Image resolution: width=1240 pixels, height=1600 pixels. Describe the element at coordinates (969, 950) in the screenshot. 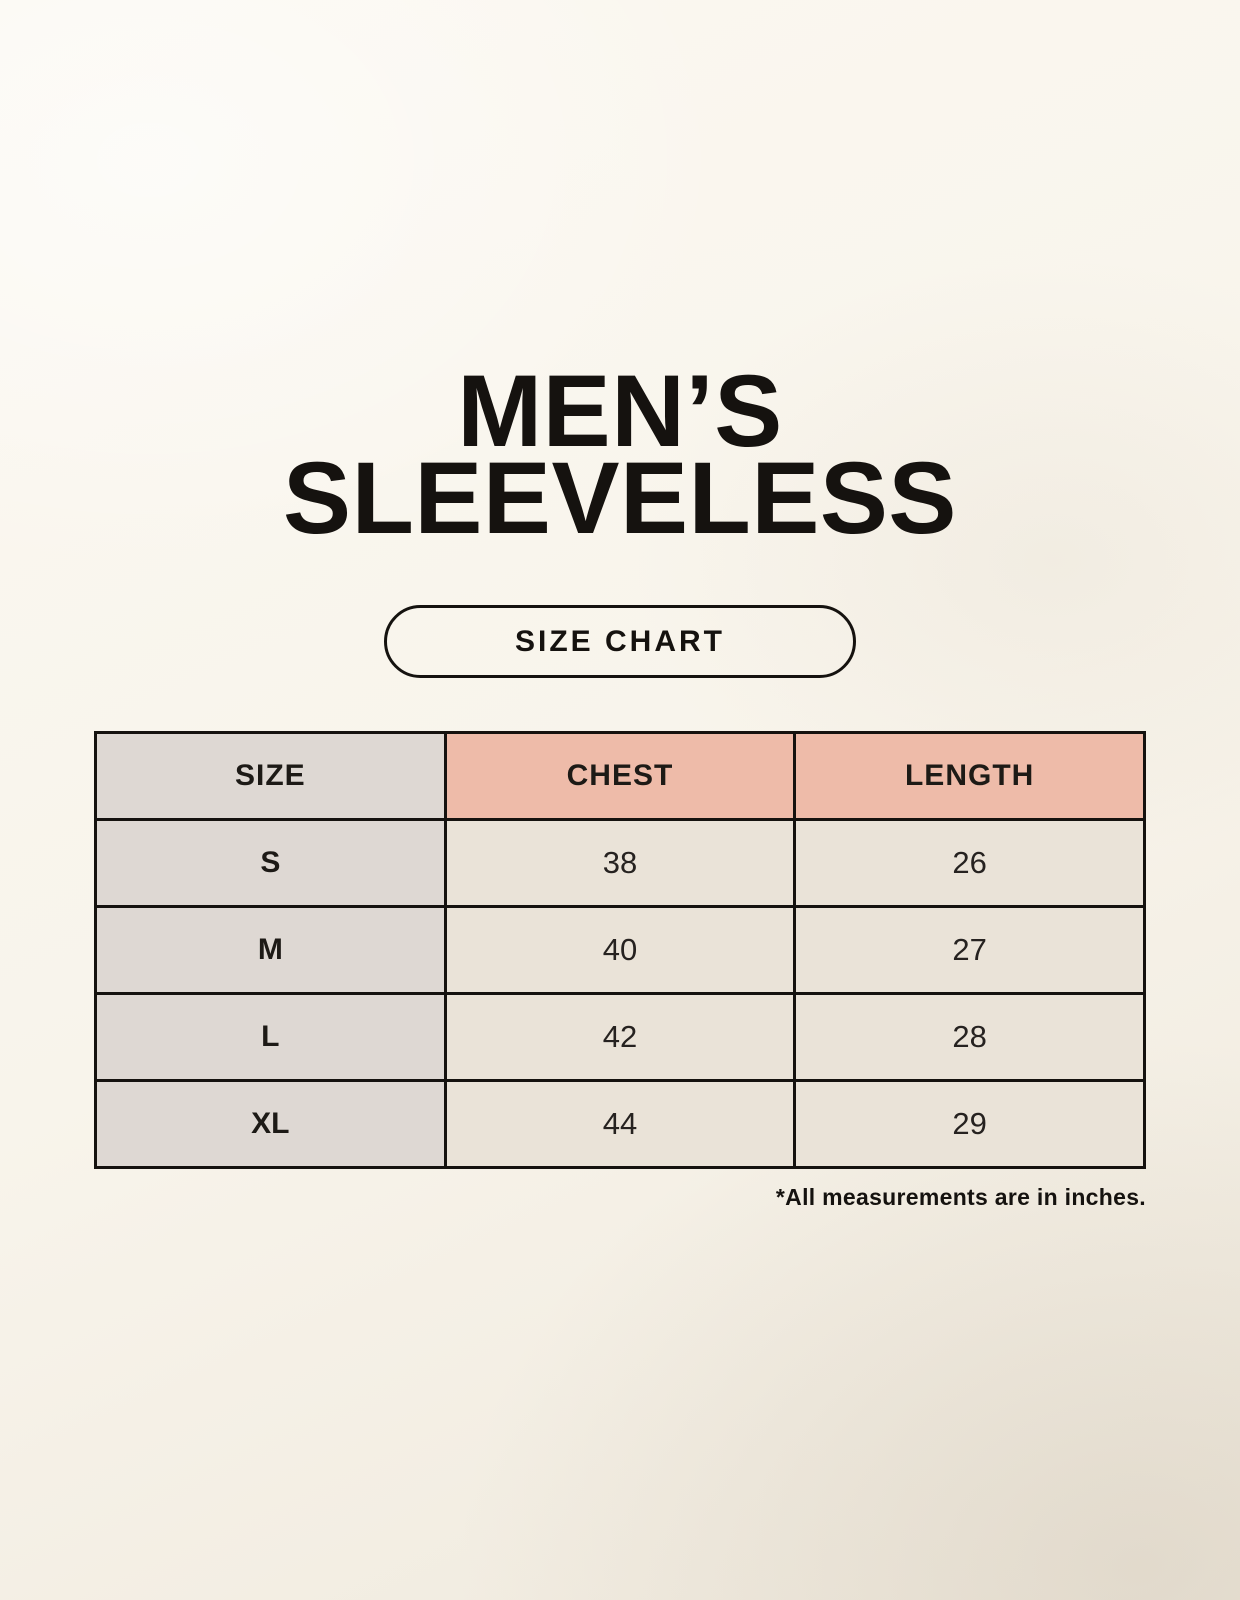

I see `length-value: 27` at that location.